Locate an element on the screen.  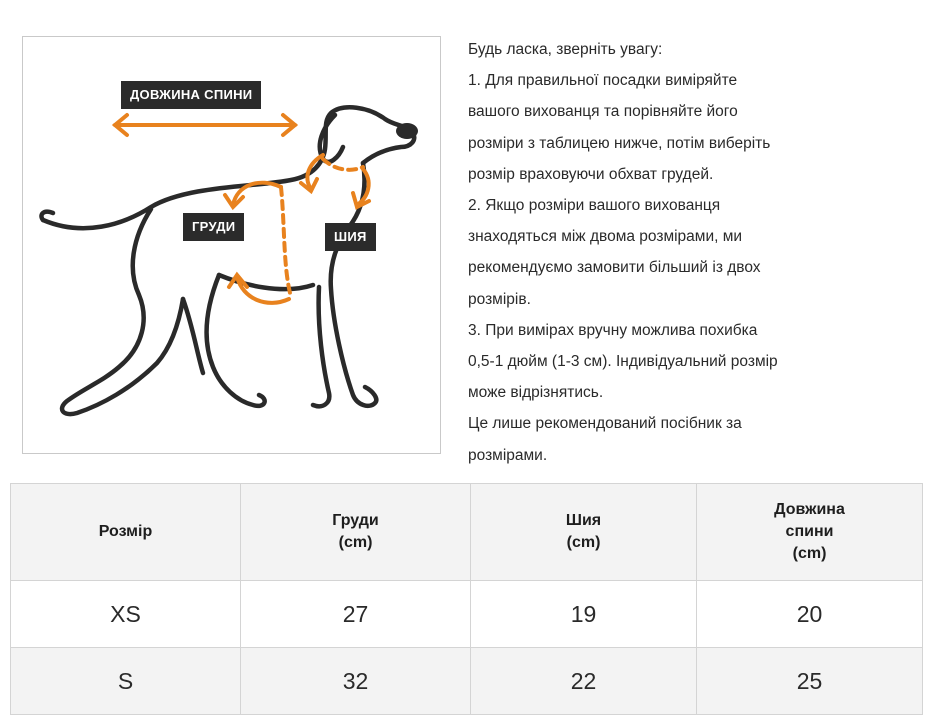
header-neck-label: Шия is located at coordinates (583, 520).